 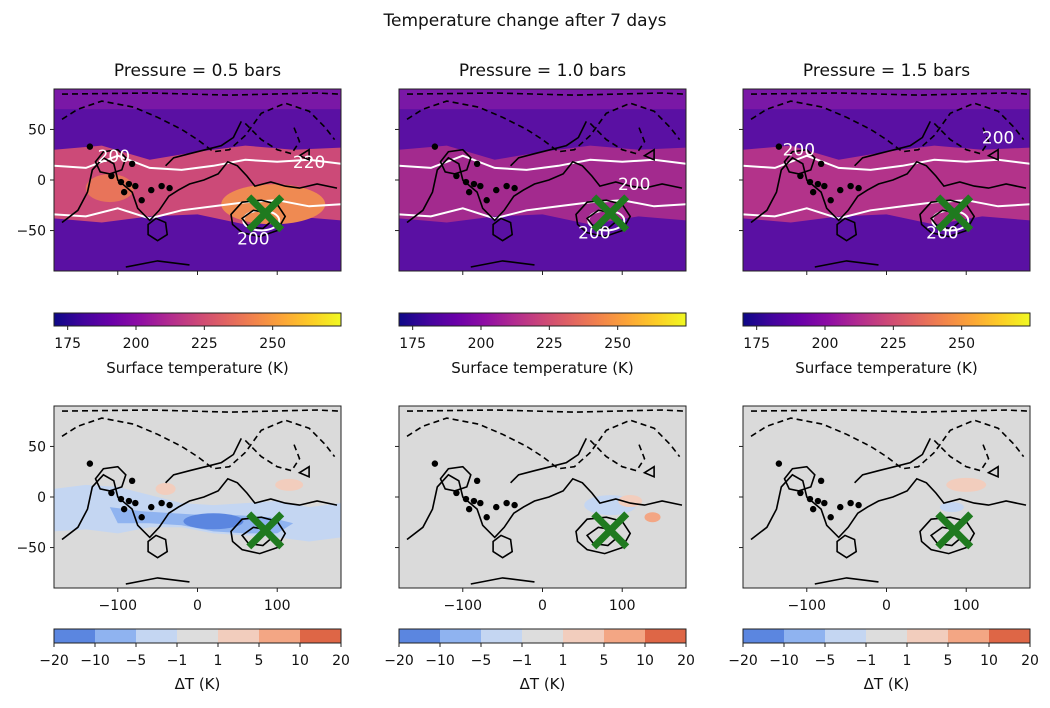 I want to click on panel-title: Pressure = 1.0 bars, so click(x=542, y=71).